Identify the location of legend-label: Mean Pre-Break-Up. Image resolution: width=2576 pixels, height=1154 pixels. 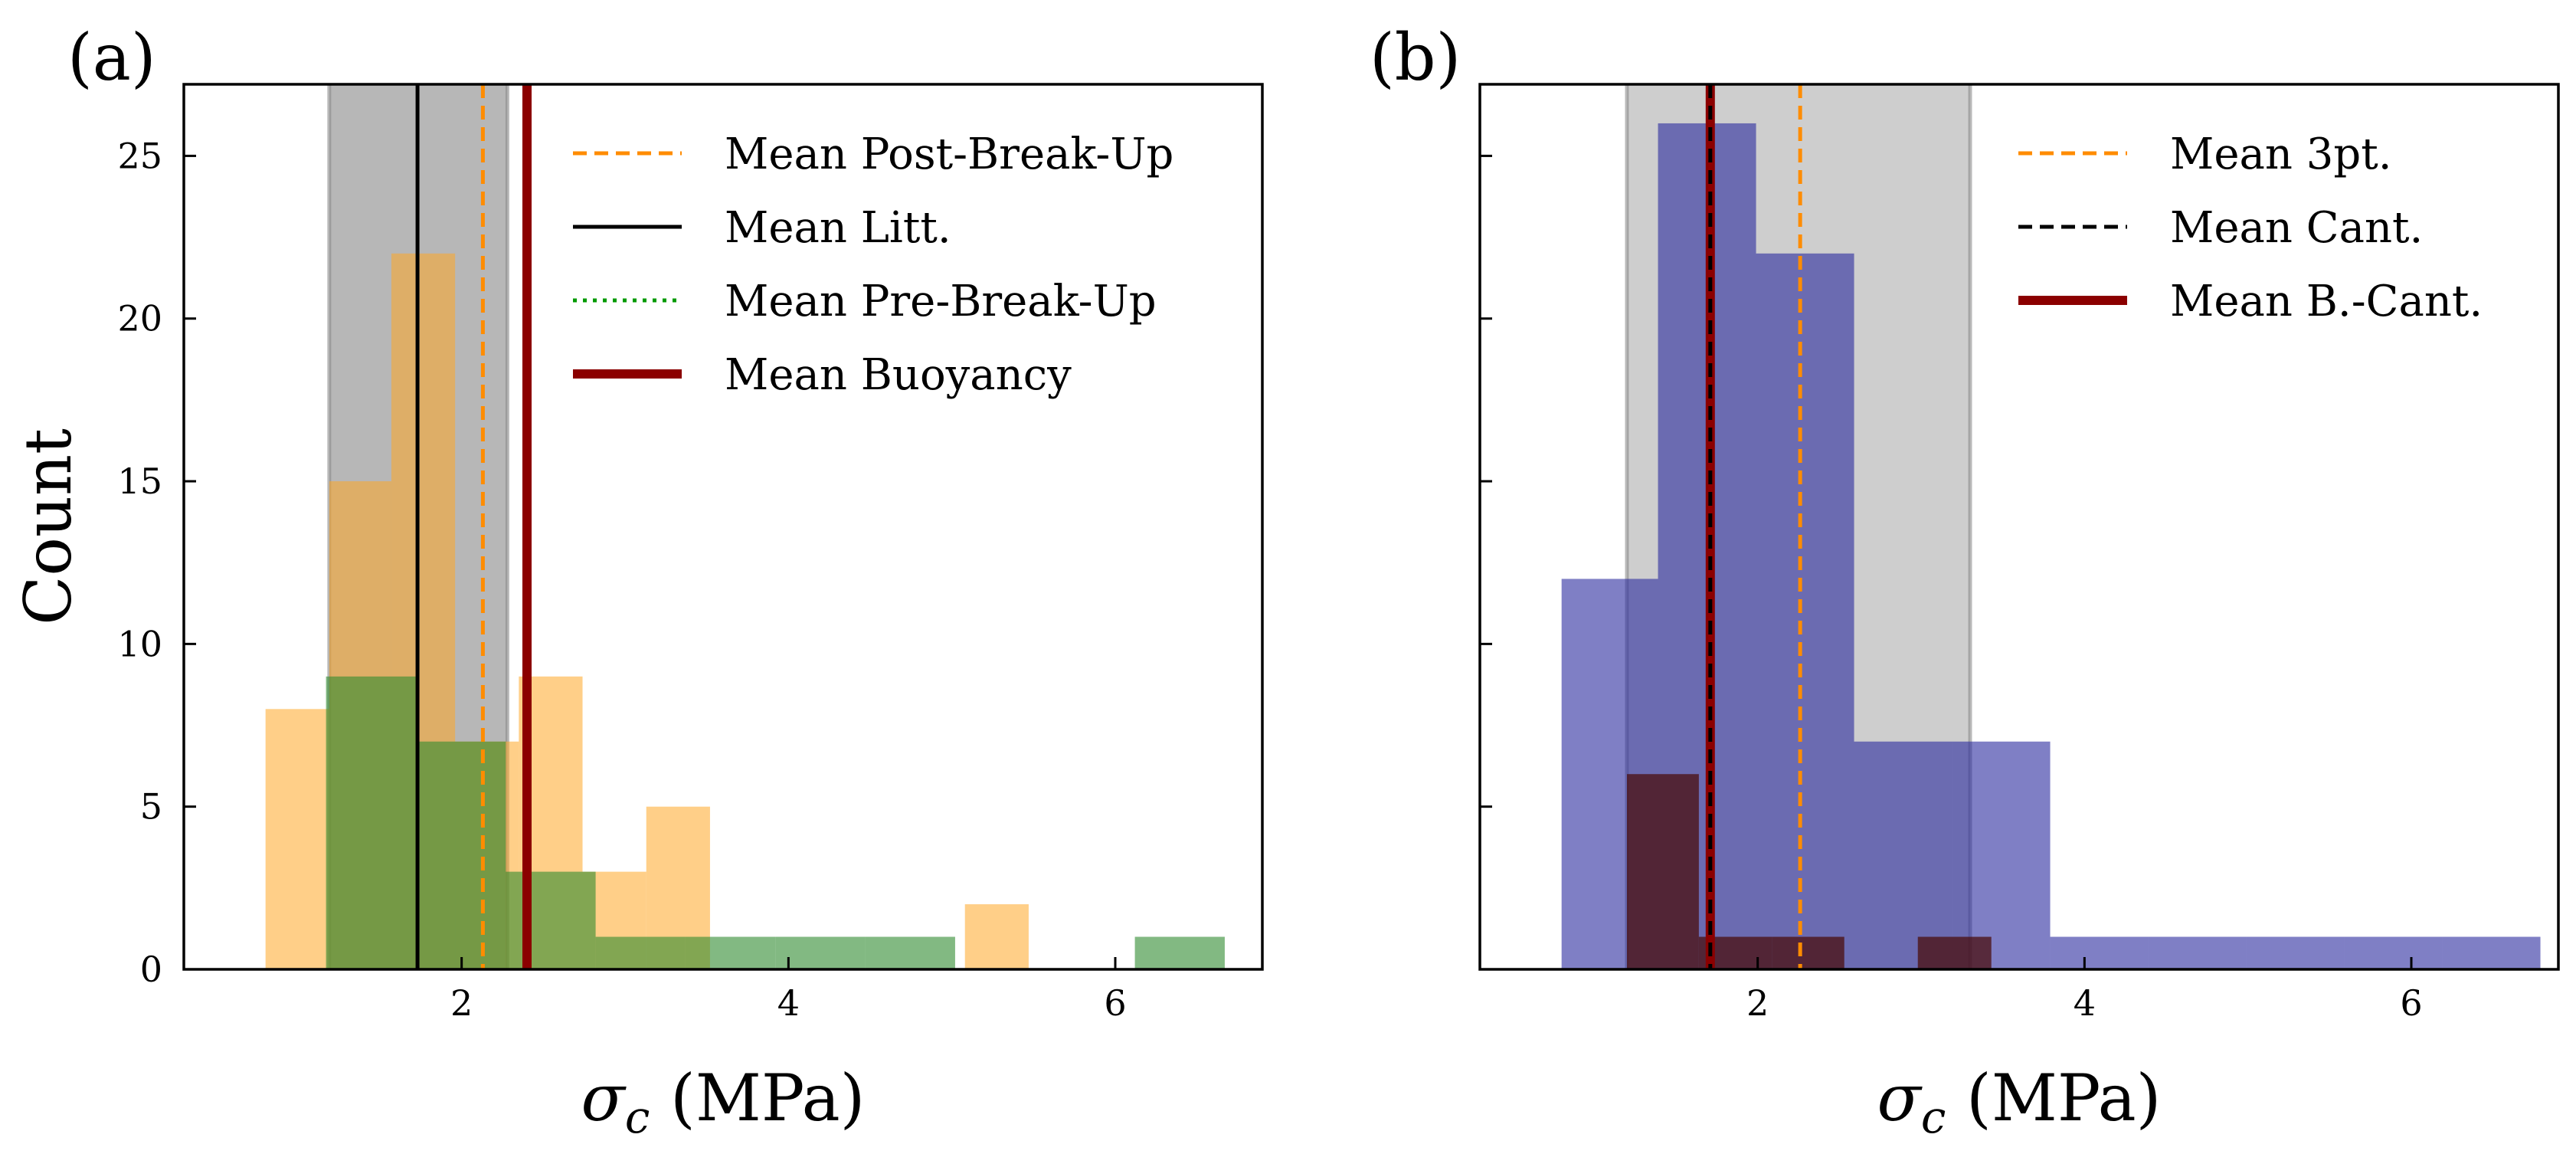
(941, 301).